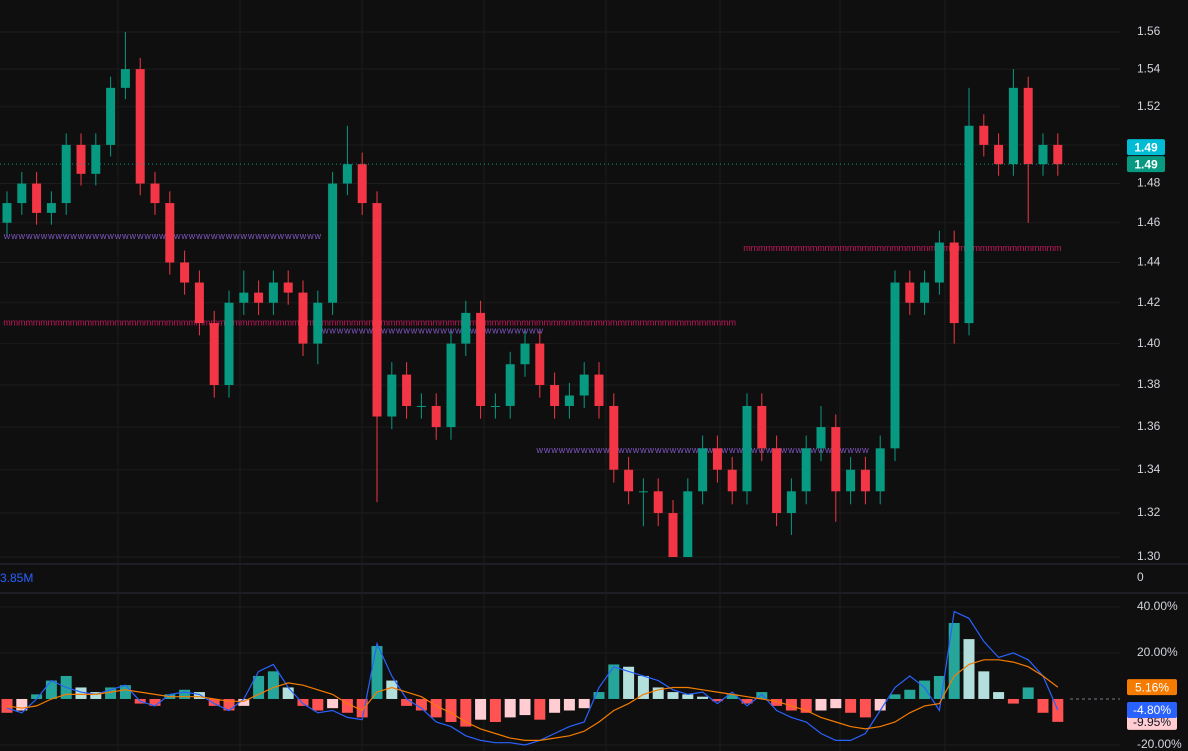 This screenshot has width=1188, height=751. I want to click on value-badge, so click(1152, 710).